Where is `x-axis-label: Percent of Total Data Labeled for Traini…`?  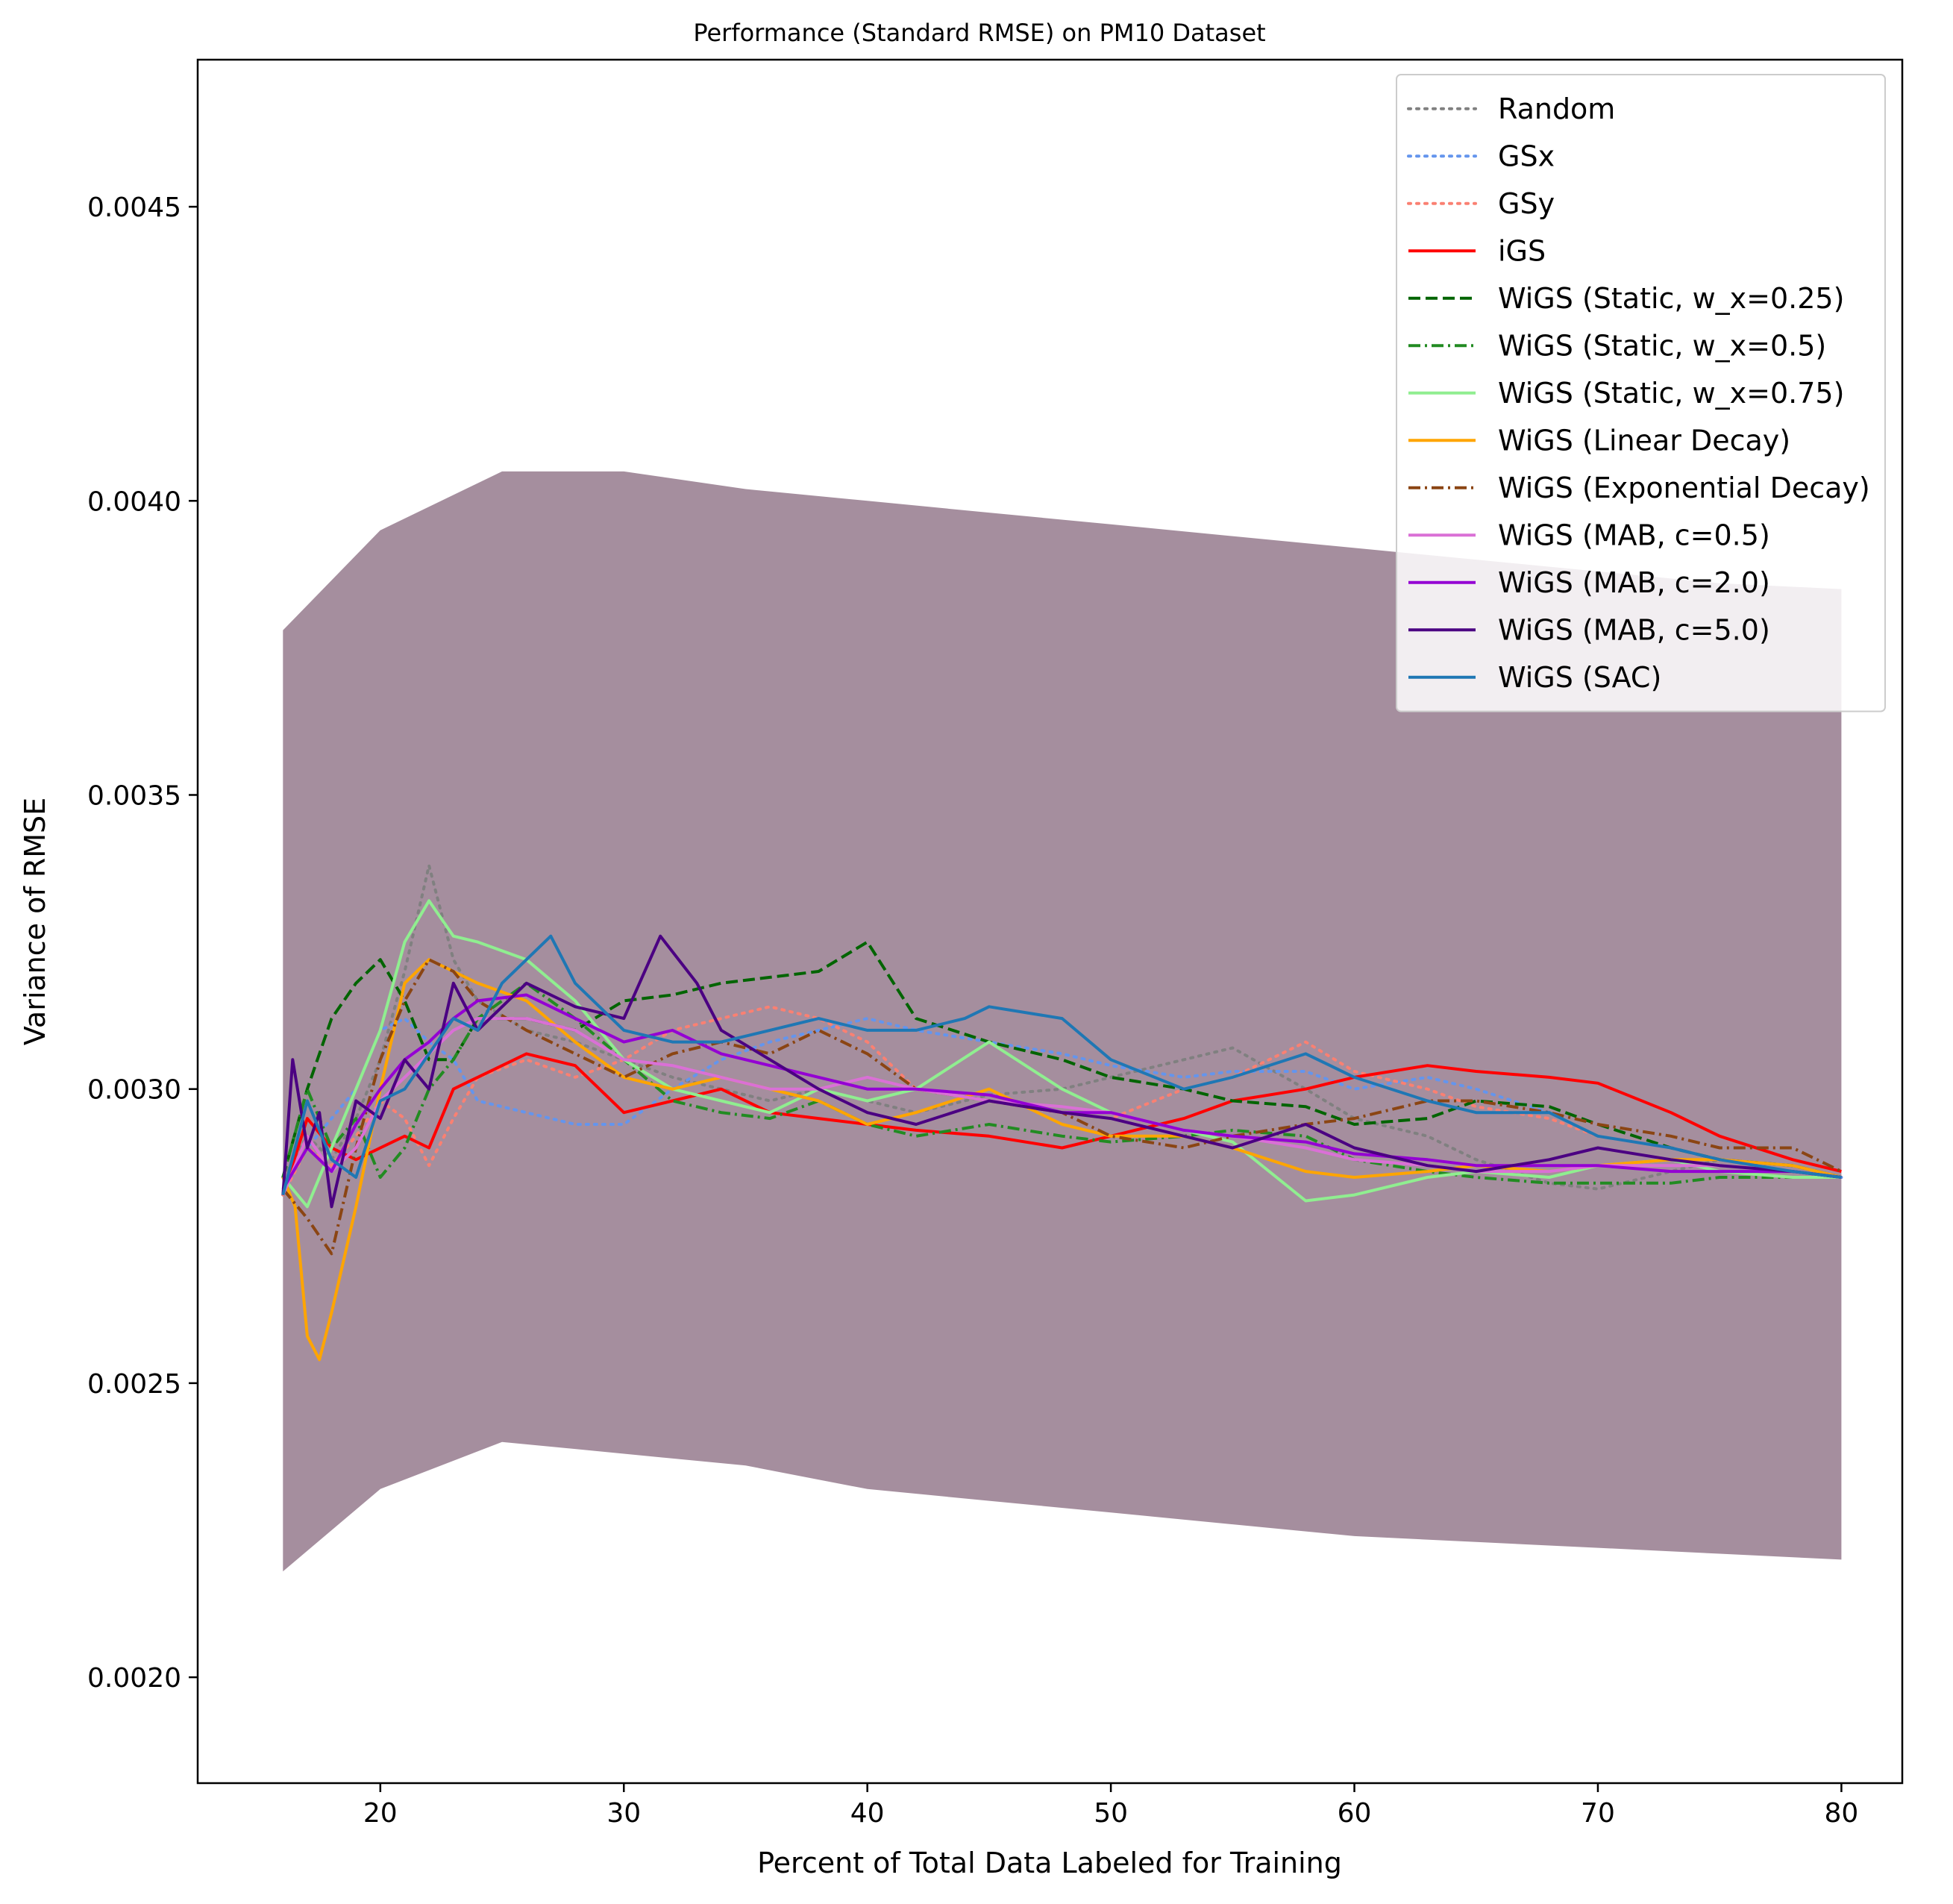
x-axis-label: Percent of Total Data Labeled for Traini… is located at coordinates (1049, 1863).